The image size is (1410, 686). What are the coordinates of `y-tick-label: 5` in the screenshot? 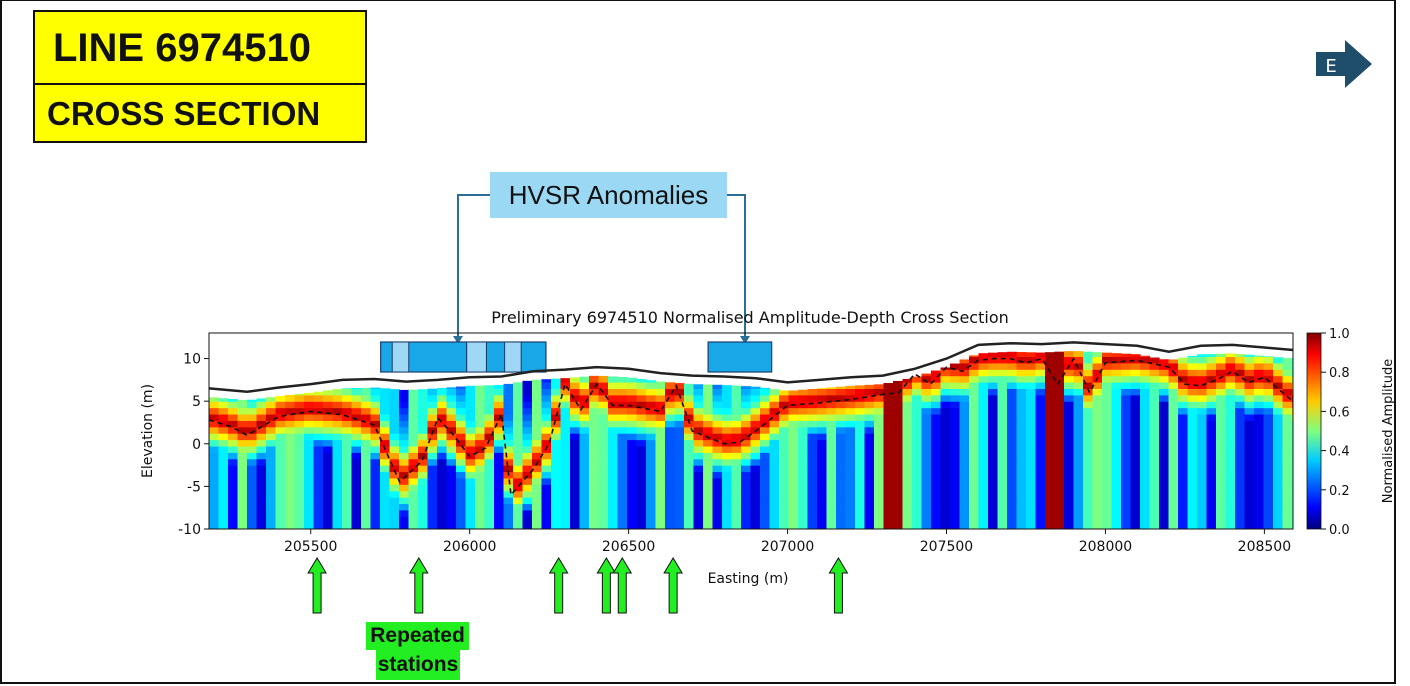 It's located at (196, 402).